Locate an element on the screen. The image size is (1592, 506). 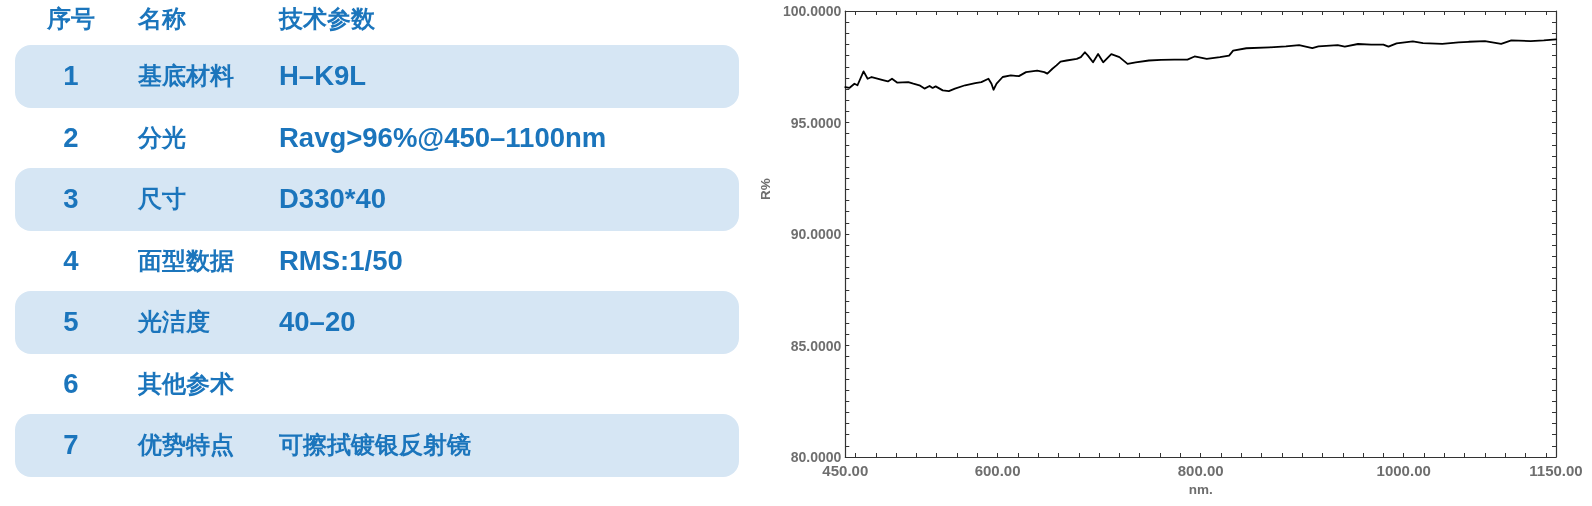
y-axis-title: R% is located at coordinates (765, 189).